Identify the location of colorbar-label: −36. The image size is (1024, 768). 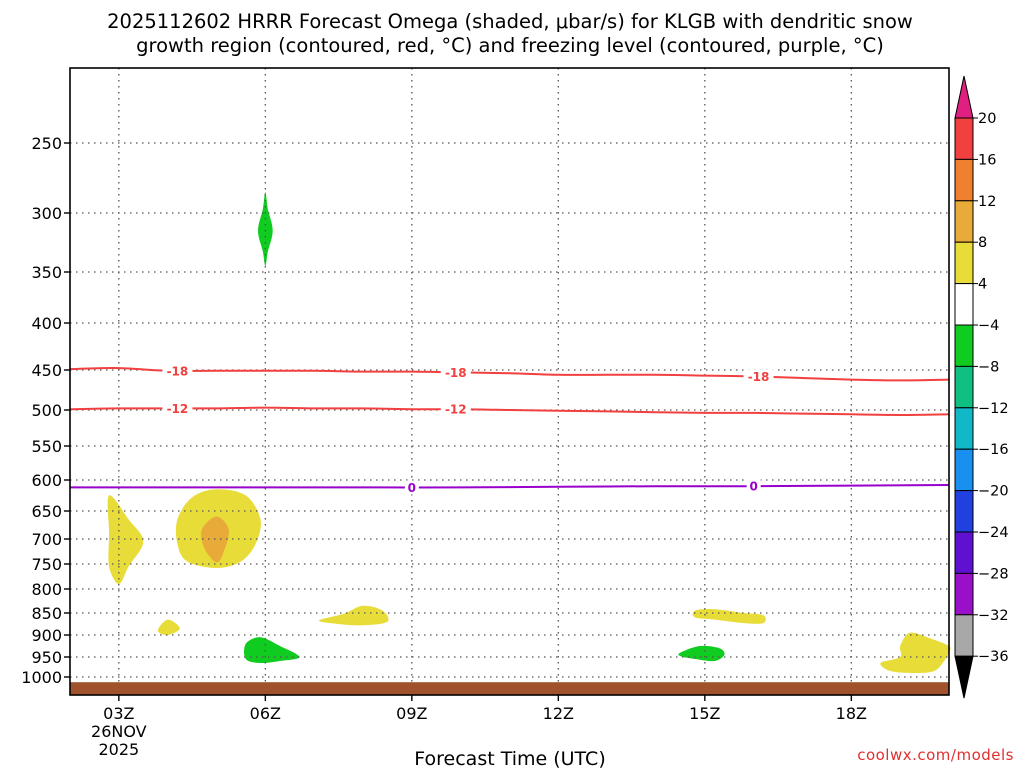
(993, 657).